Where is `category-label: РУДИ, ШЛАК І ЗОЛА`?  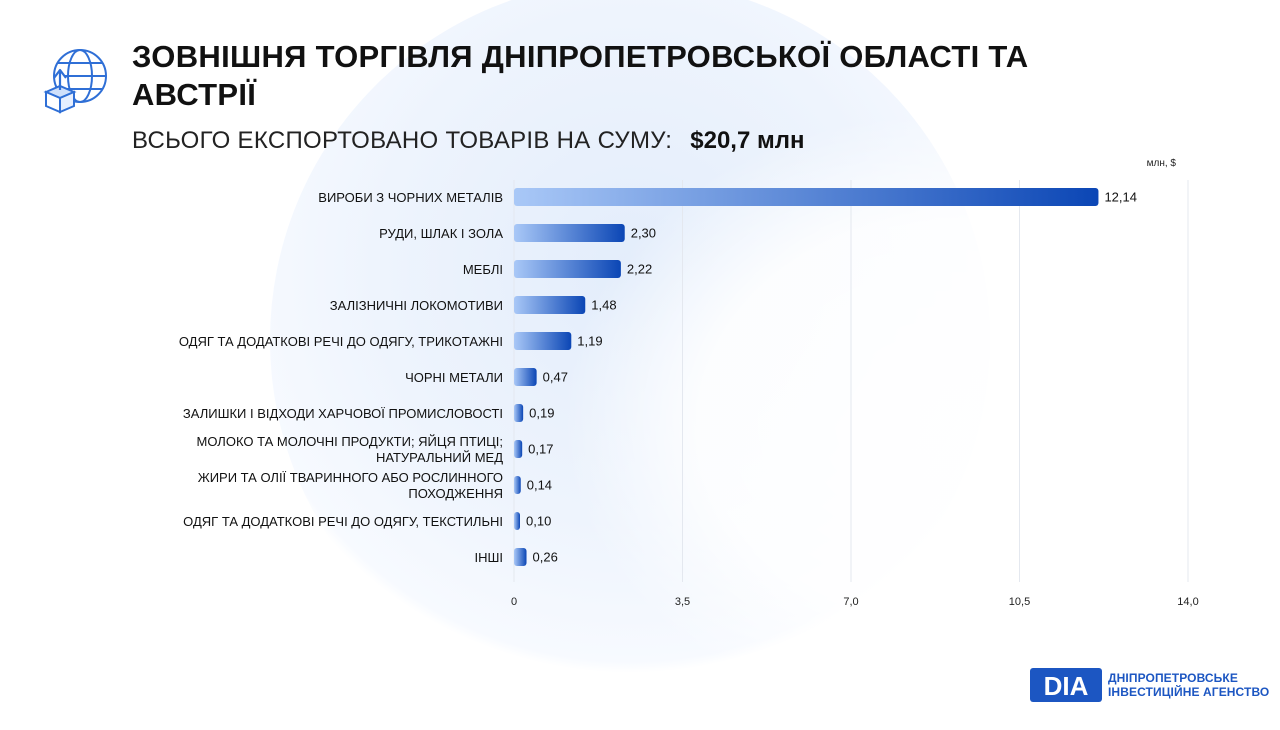
category-label: РУДИ, ШЛАК І ЗОЛА is located at coordinates (441, 233).